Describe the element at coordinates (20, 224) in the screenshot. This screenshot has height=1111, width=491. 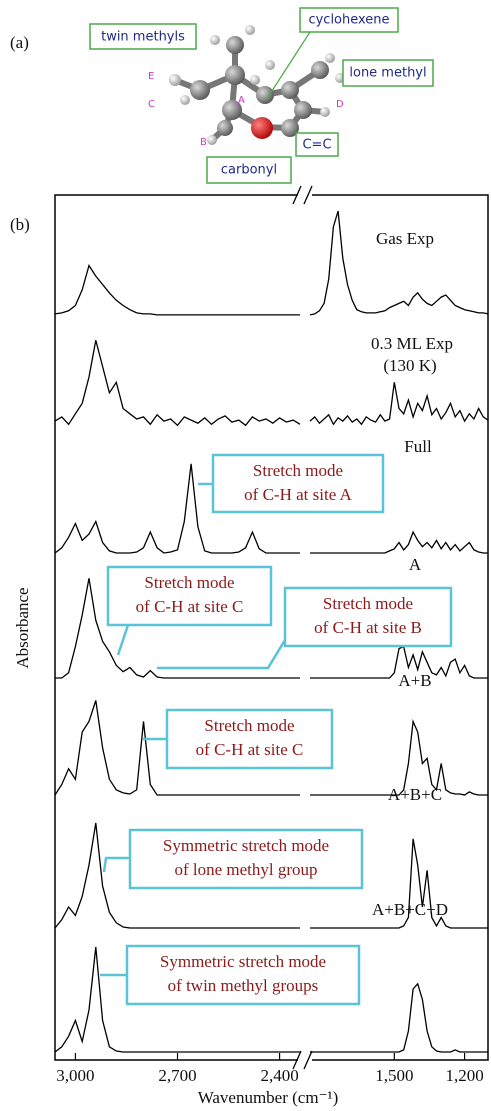
I see `panel-label: (b)` at that location.